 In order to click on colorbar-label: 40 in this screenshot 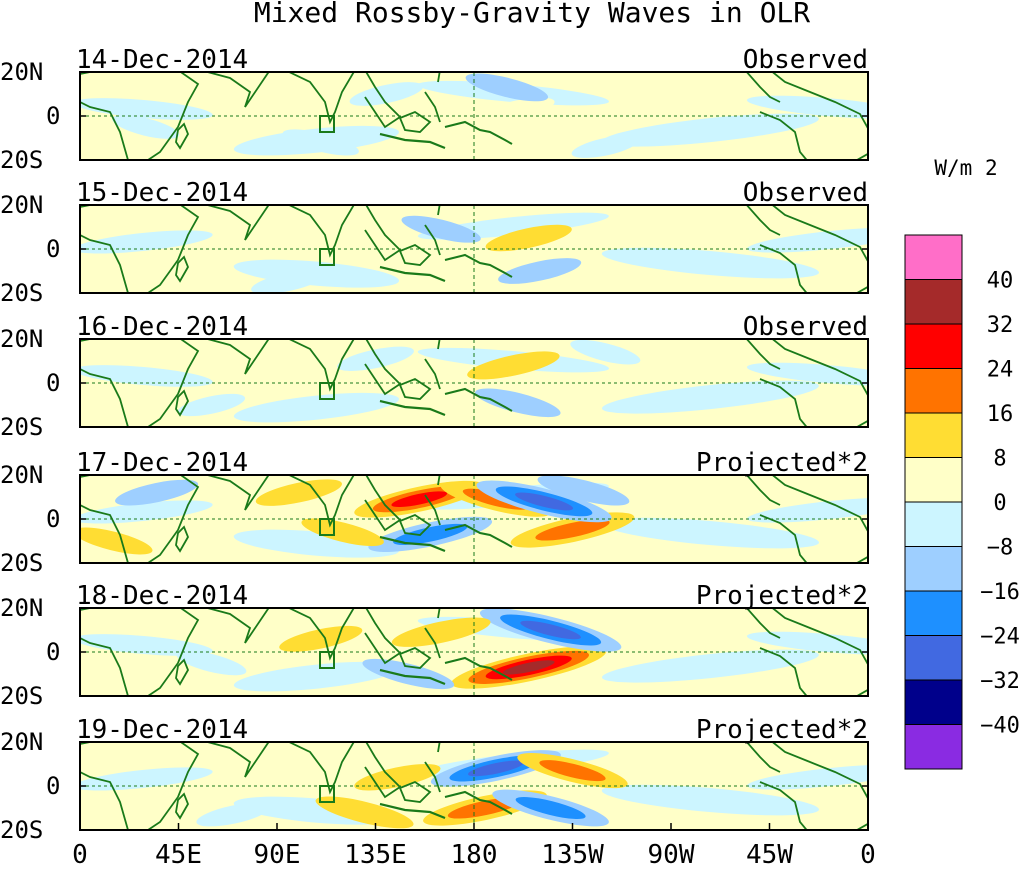, I will do `click(1000, 281)`.